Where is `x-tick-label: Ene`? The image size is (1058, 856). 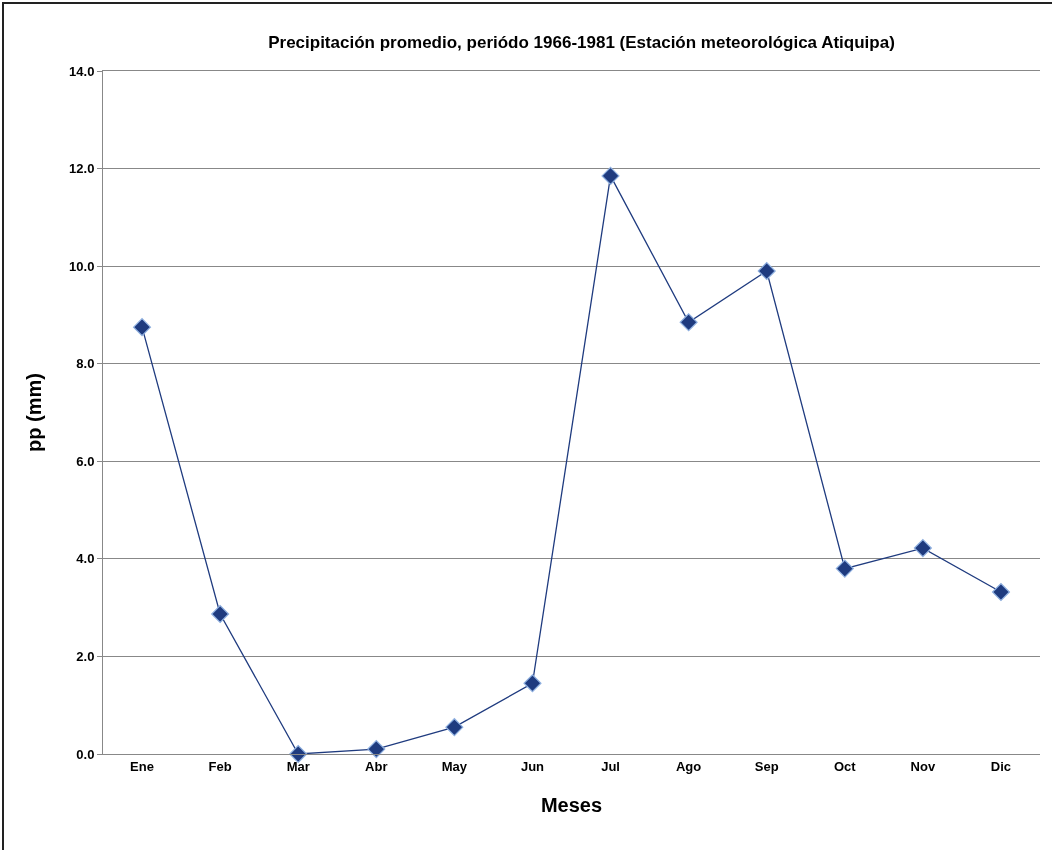 x-tick-label: Ene is located at coordinates (142, 766).